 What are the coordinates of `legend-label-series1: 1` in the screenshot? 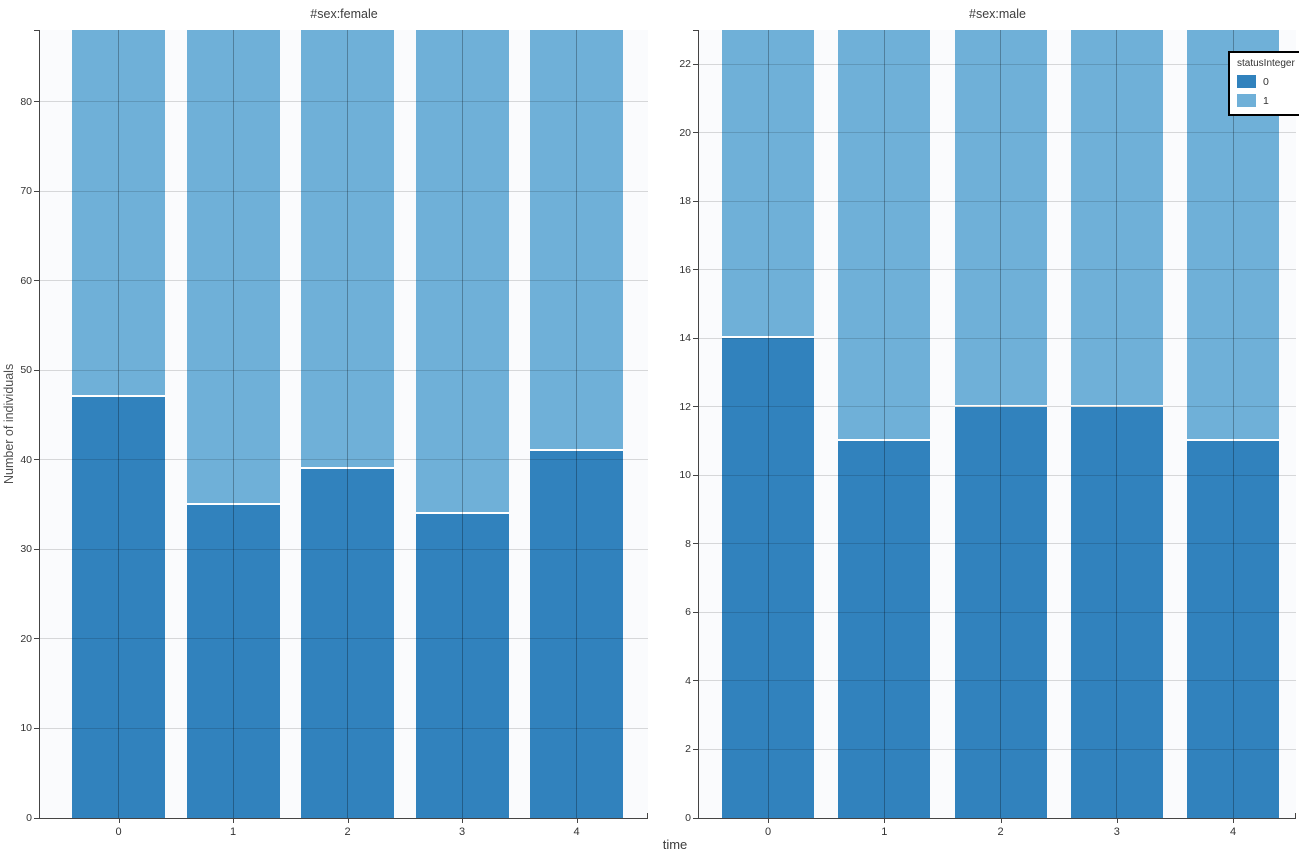 It's located at (1266, 100).